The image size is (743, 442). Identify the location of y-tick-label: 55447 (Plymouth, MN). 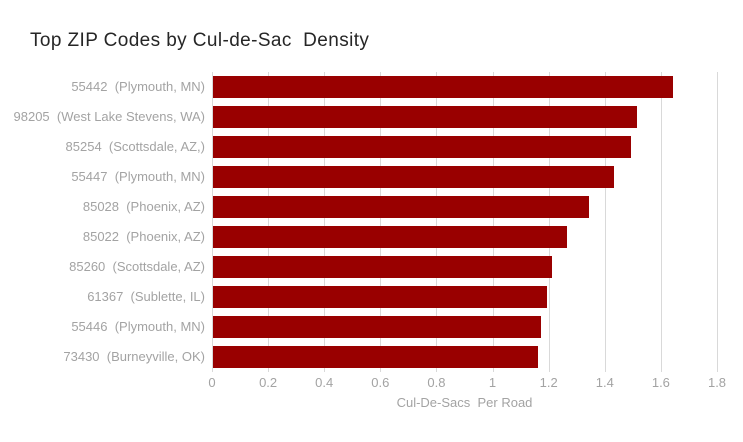
(138, 176).